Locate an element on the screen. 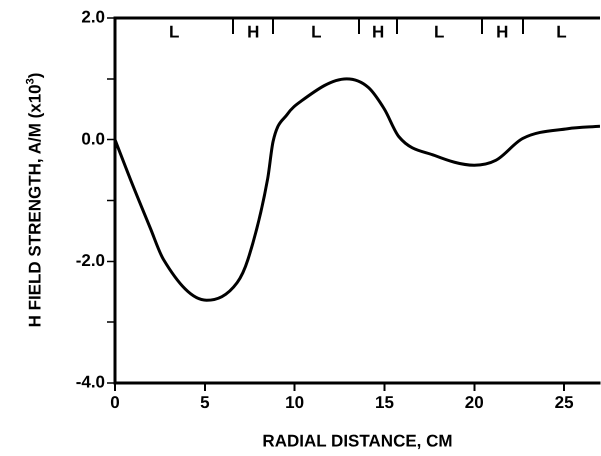 The height and width of the screenshot is (456, 601). y-tick-label: -2.0 is located at coordinates (90, 260).